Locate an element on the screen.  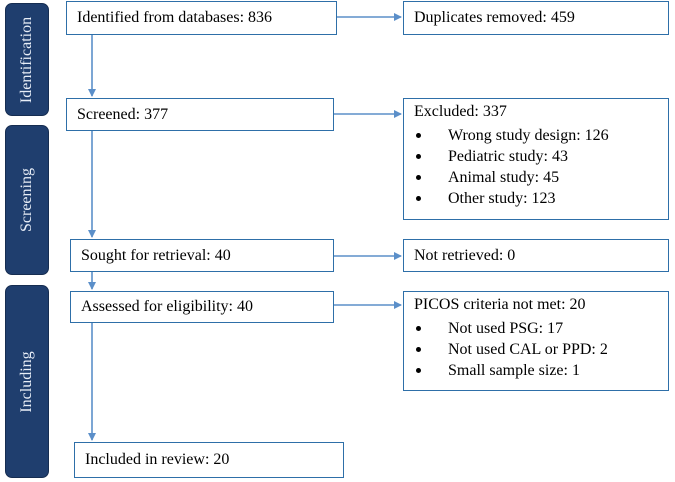
sought-text: Sought for retrieval: 40 is located at coordinates (156, 255).